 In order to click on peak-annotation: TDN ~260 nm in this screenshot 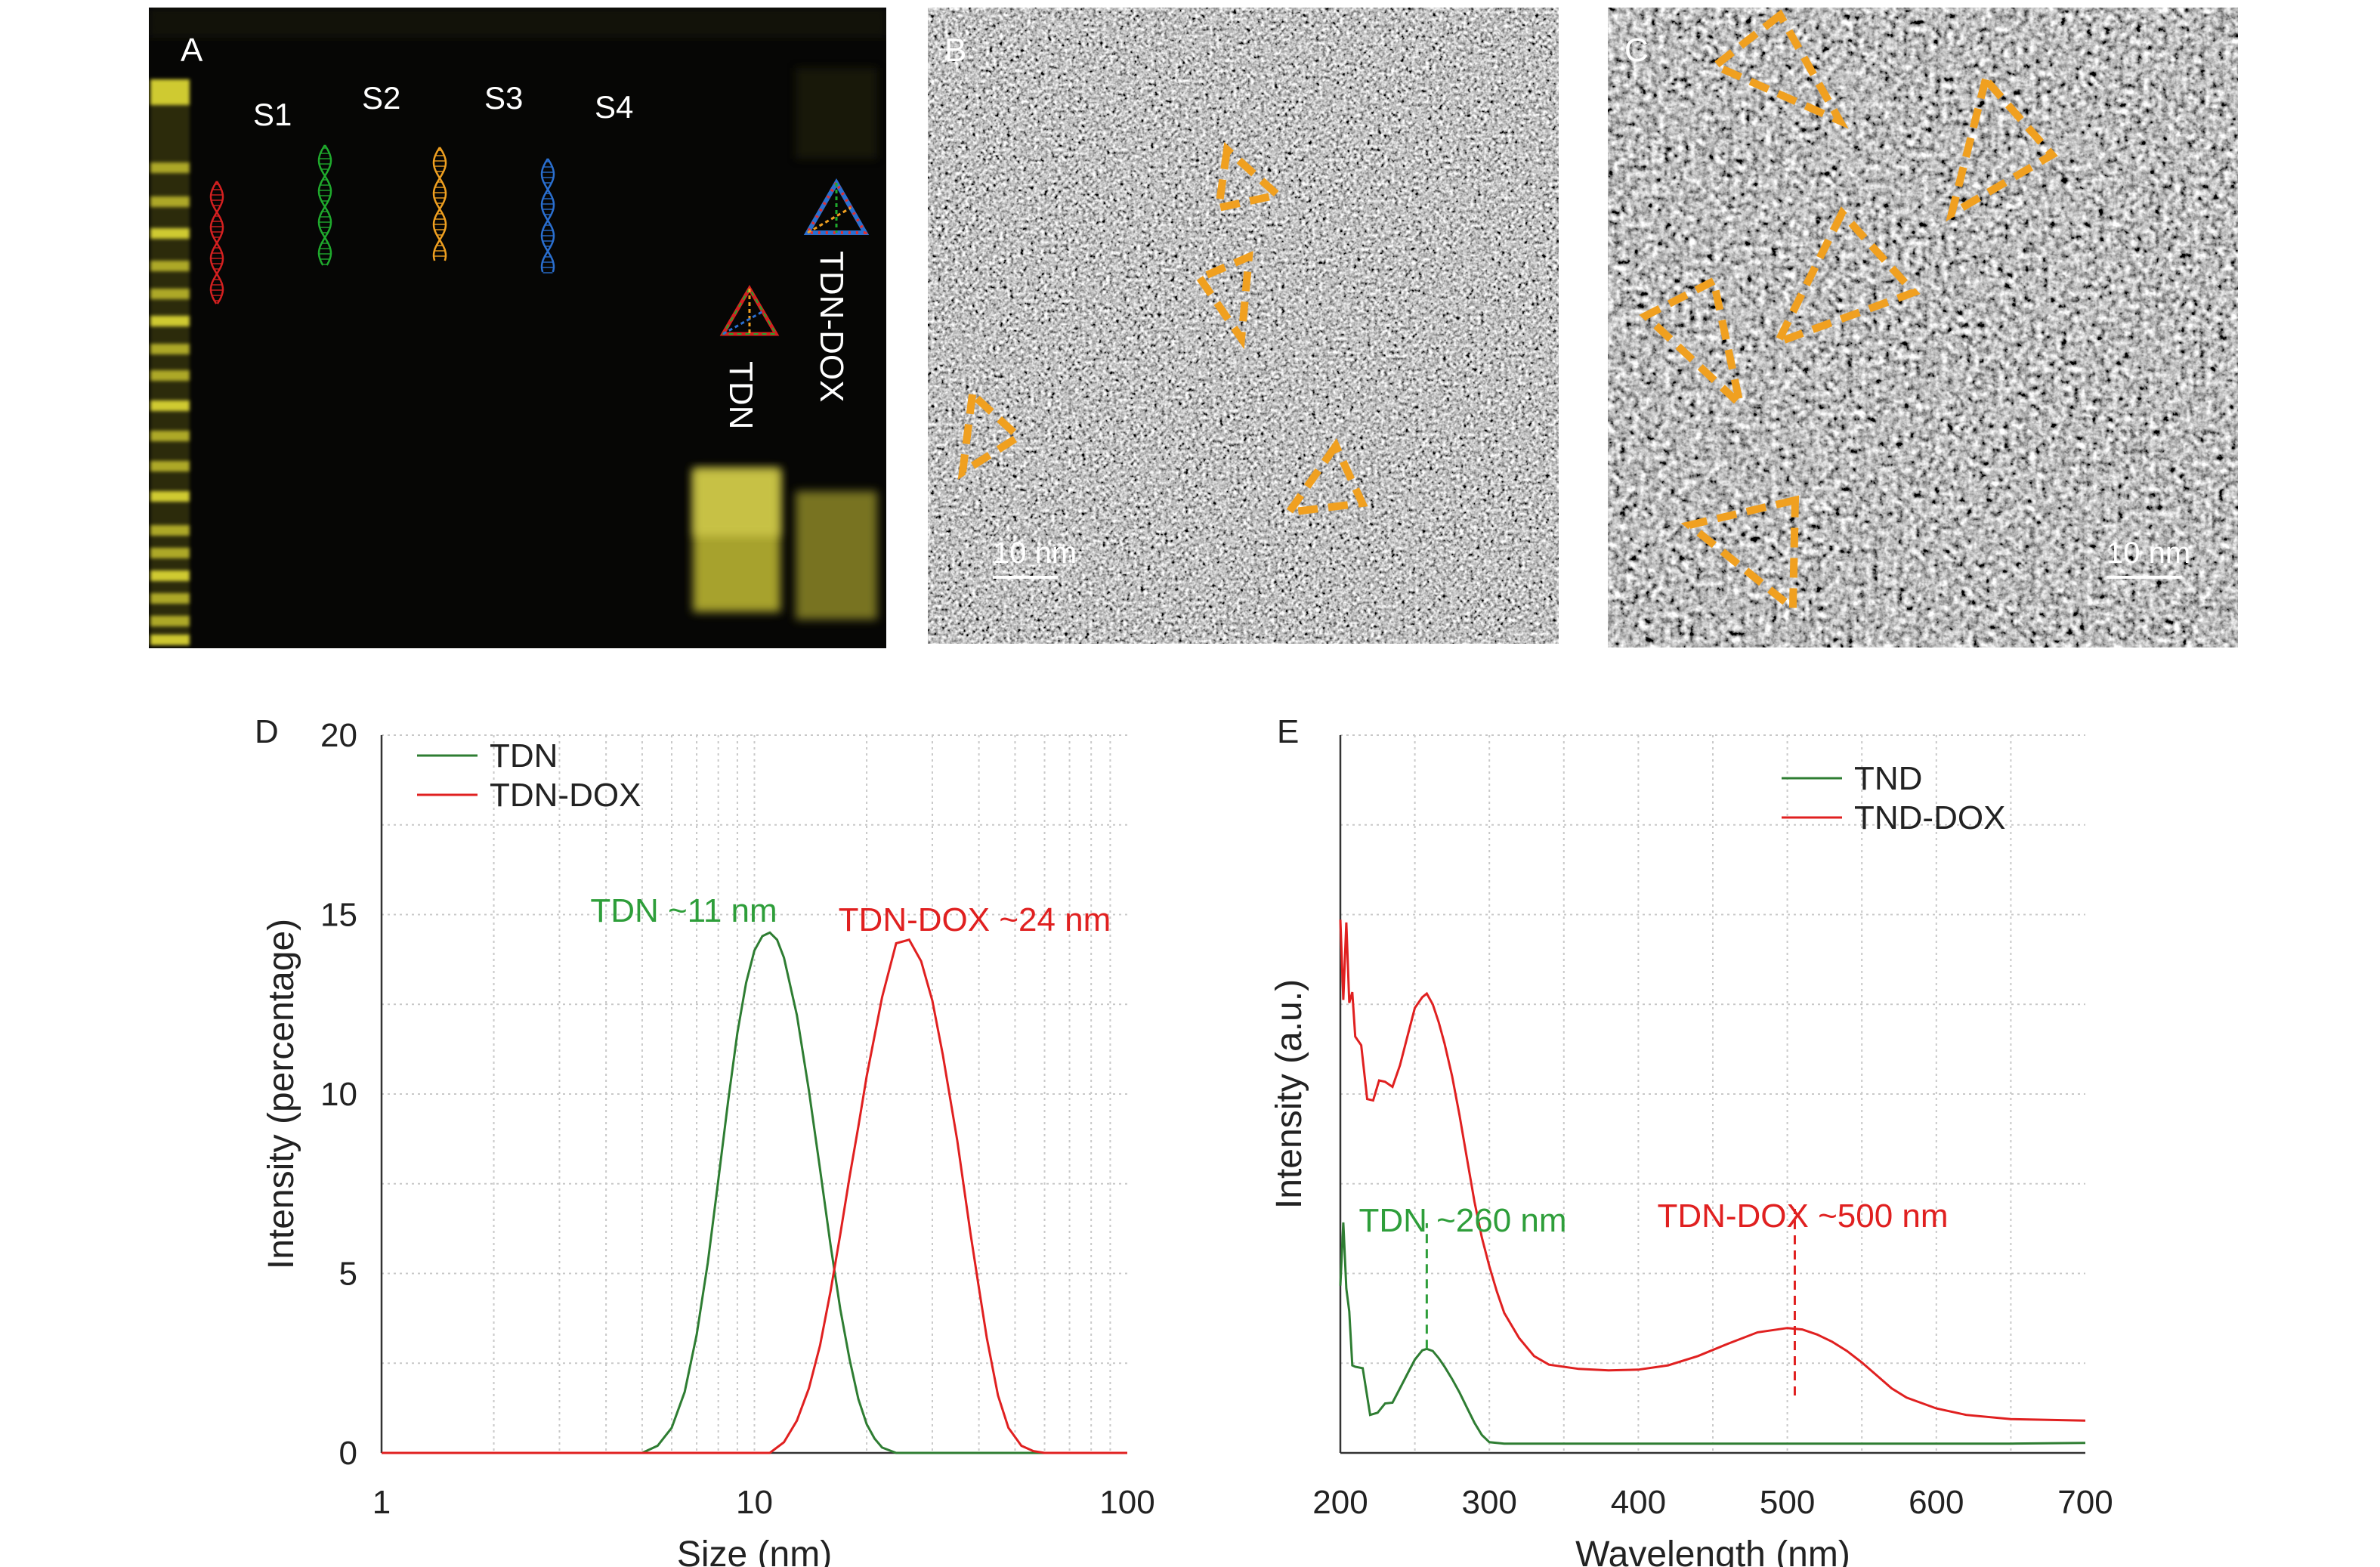, I will do `click(1462, 1221)`.